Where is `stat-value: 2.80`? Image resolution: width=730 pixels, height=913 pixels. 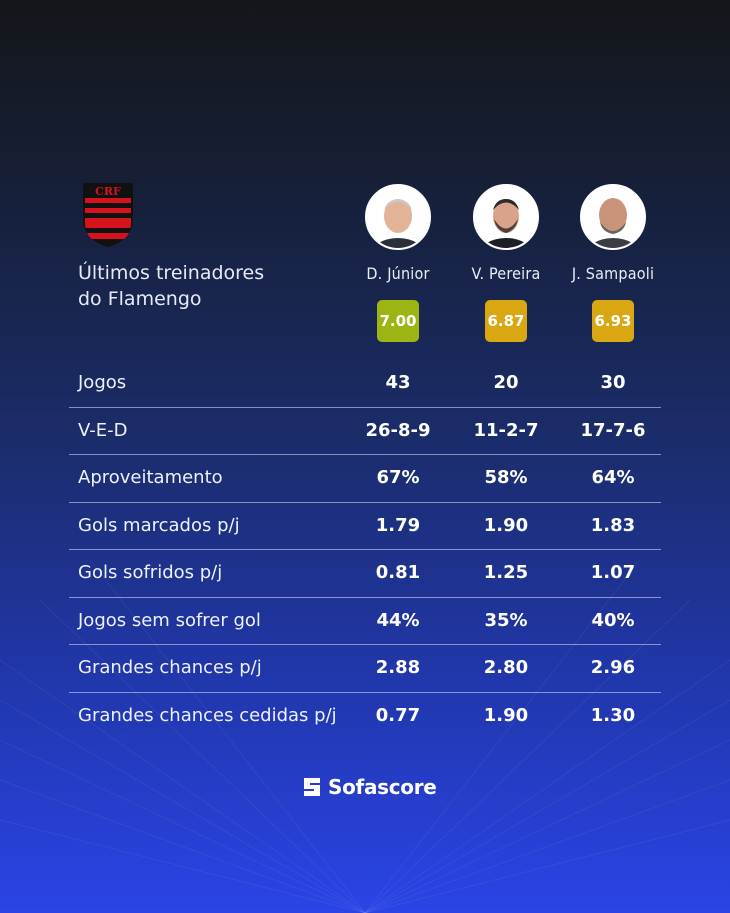
stat-value: 2.80 is located at coordinates (506, 667).